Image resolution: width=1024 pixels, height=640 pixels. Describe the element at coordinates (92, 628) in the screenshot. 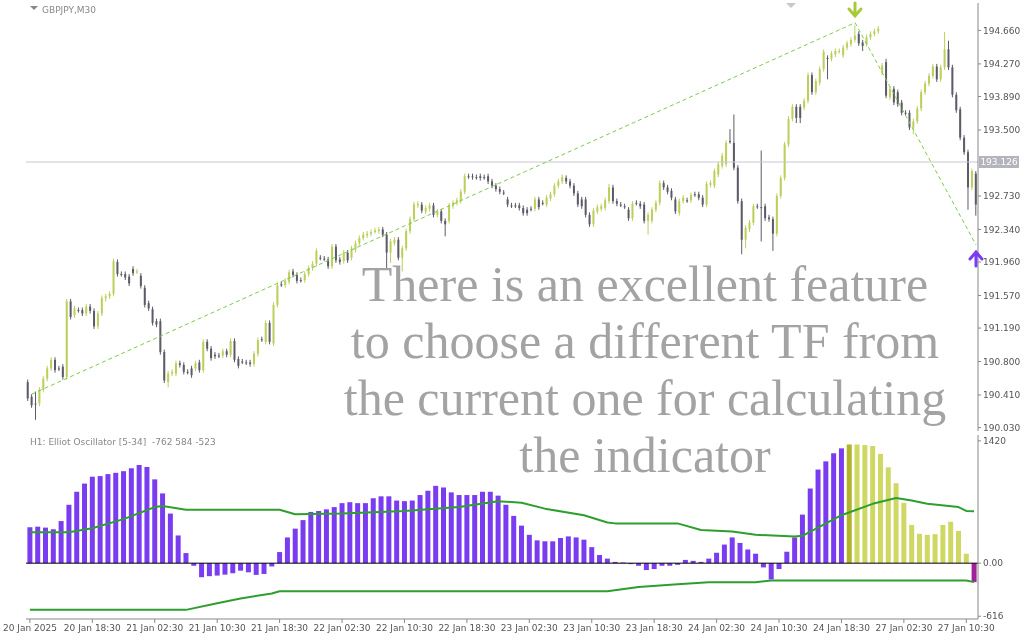

I see `x-tick-label: 20 Jan 18:30` at that location.